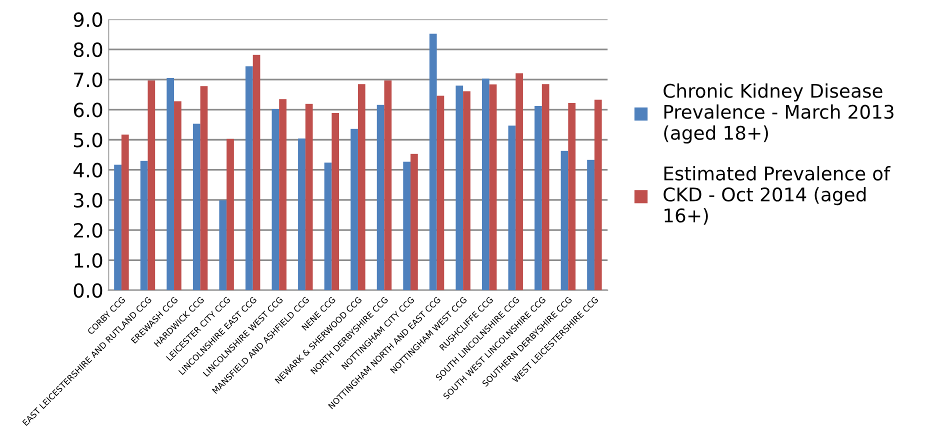  What do you see at coordinates (88, 110) in the screenshot?
I see `y-tick-label: 6.0` at bounding box center [88, 110].